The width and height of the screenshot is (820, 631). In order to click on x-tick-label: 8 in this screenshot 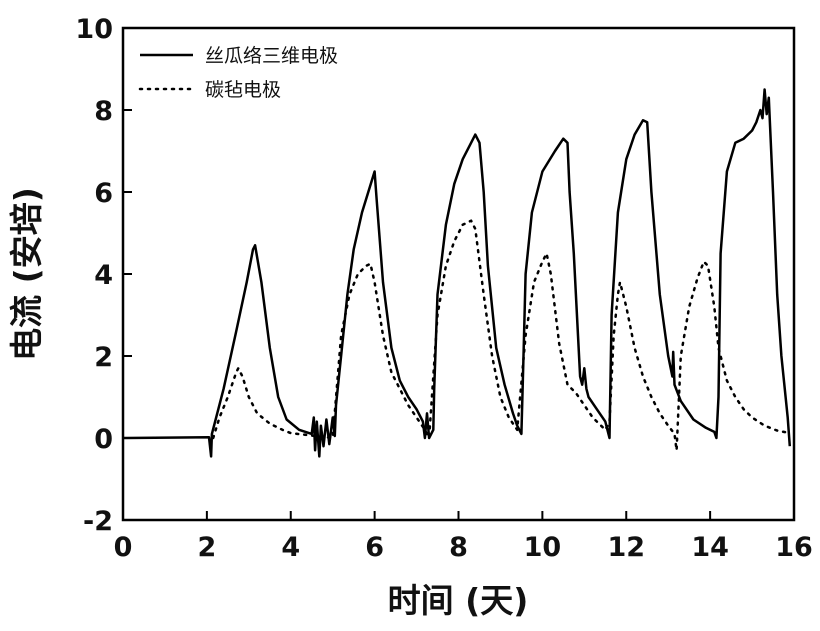, I will do `click(458, 547)`.